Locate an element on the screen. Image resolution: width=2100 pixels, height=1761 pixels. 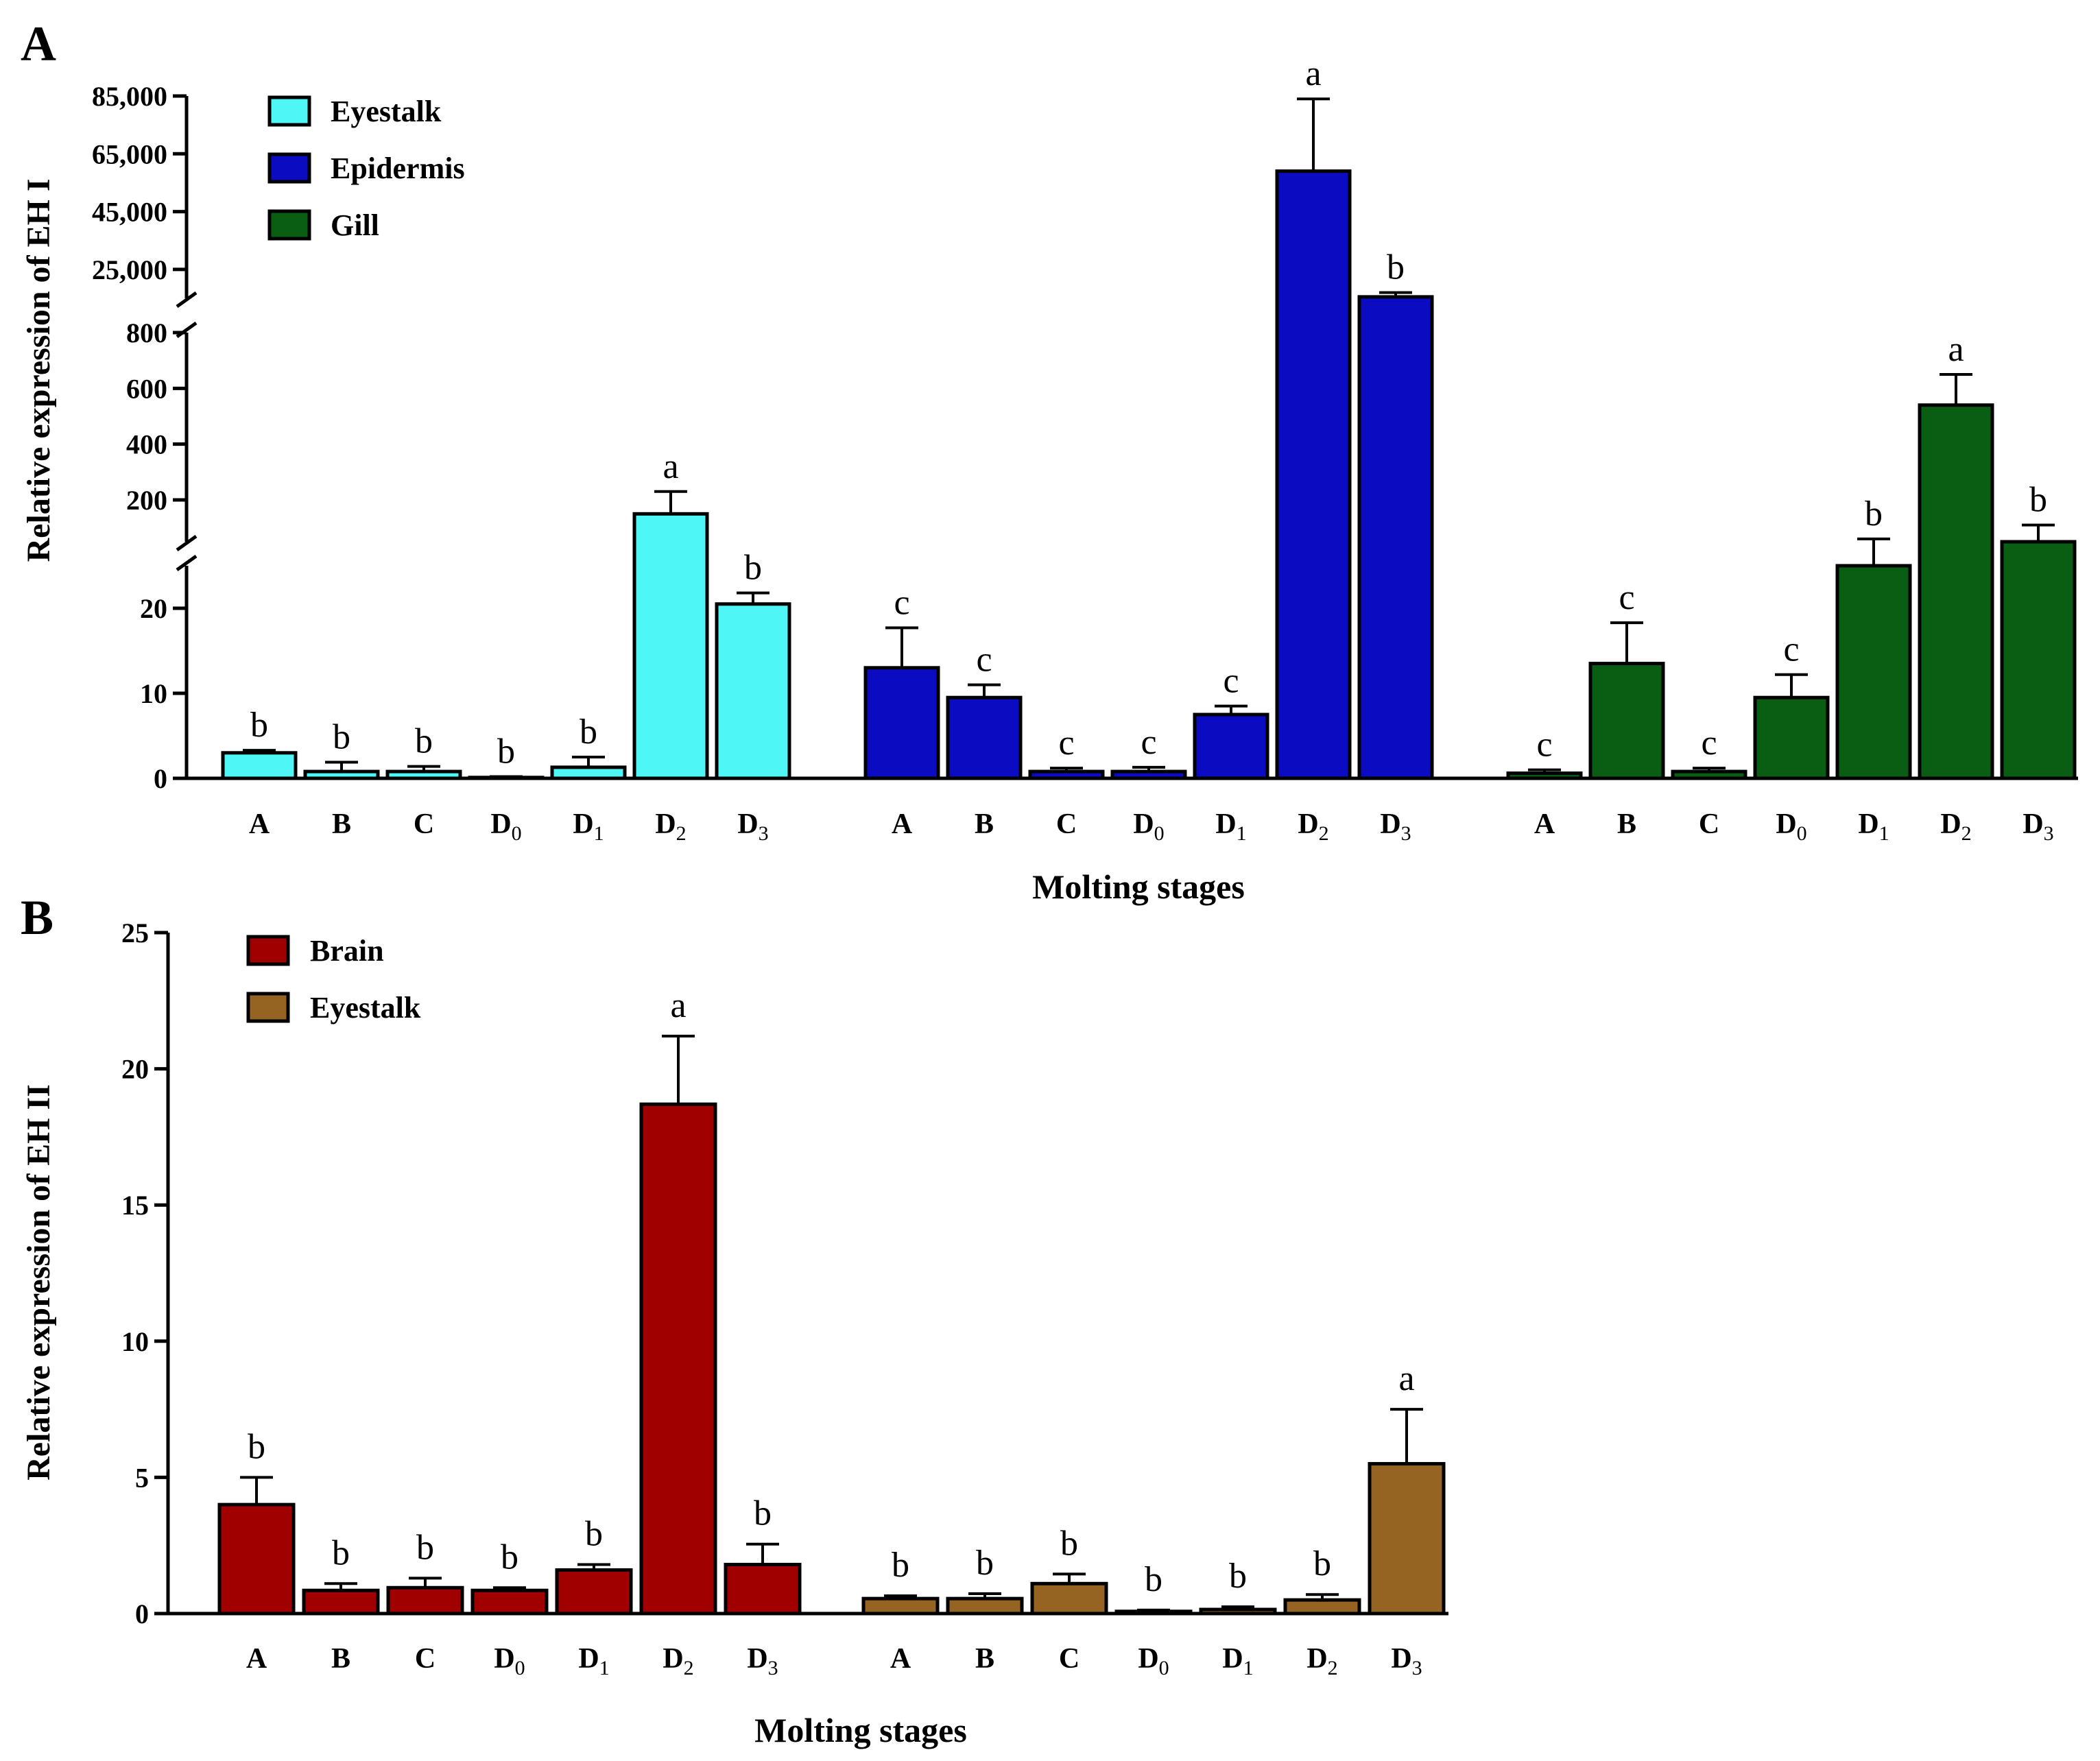
panel-b-y-tick-label: 10 is located at coordinates (135, 1341).